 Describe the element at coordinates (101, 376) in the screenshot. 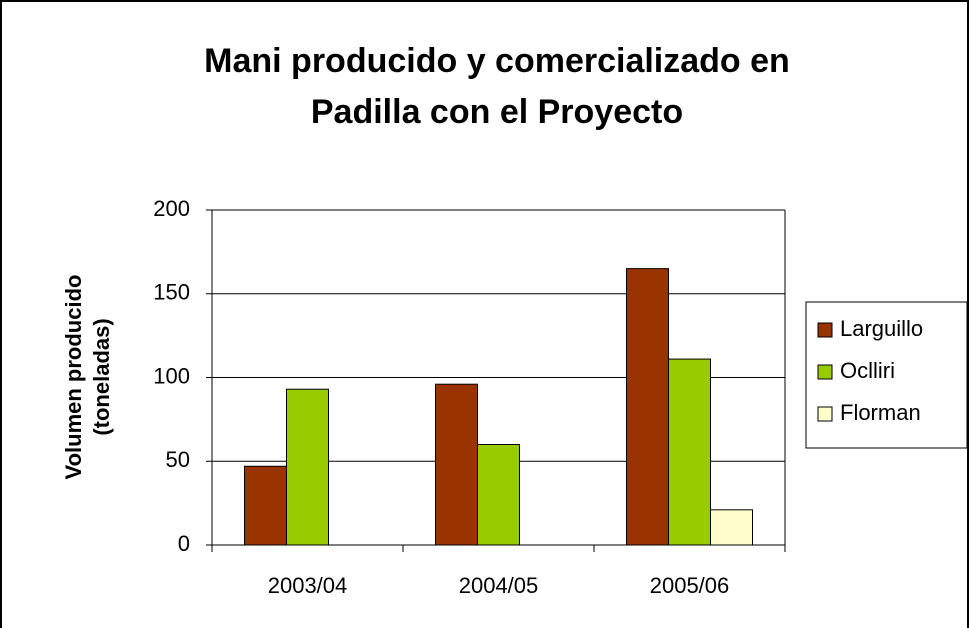

I see `y-axis-label: (toneladas)` at that location.